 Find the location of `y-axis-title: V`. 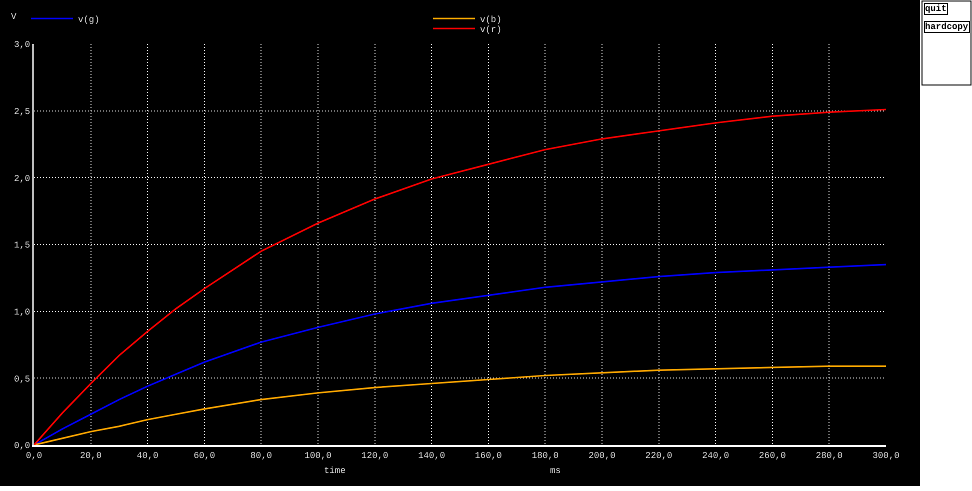

y-axis-title: V is located at coordinates (14, 17).